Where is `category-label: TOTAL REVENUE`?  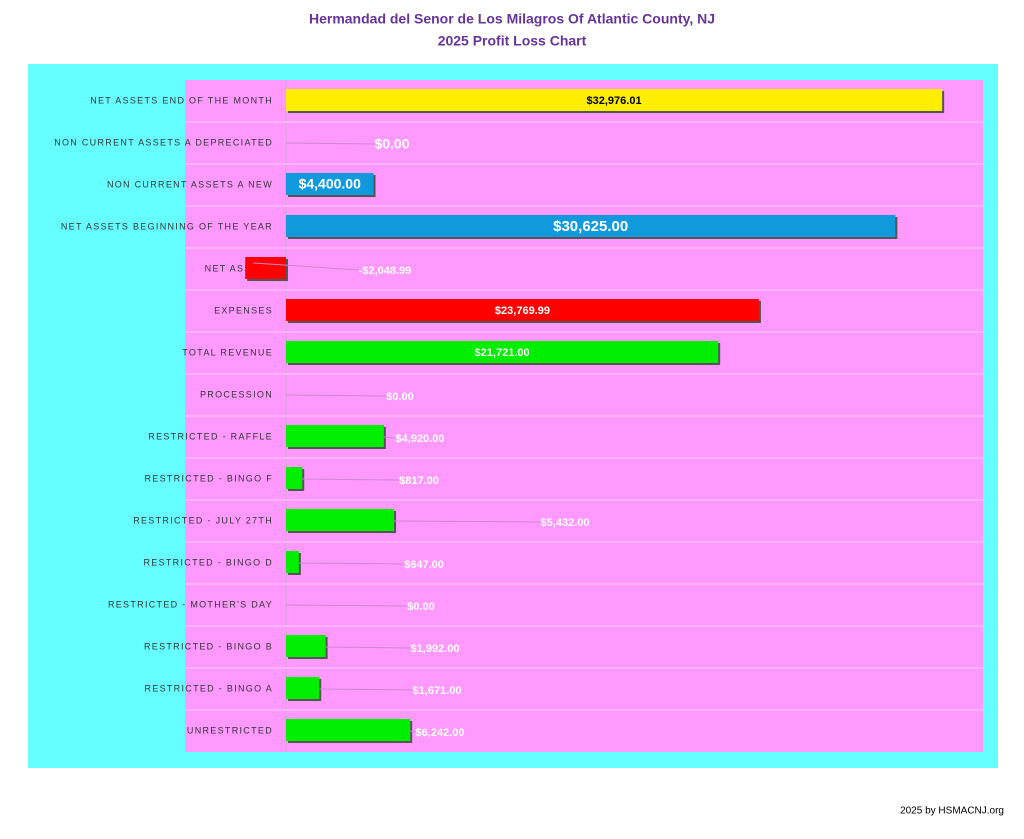
category-label: TOTAL REVENUE is located at coordinates (227, 352).